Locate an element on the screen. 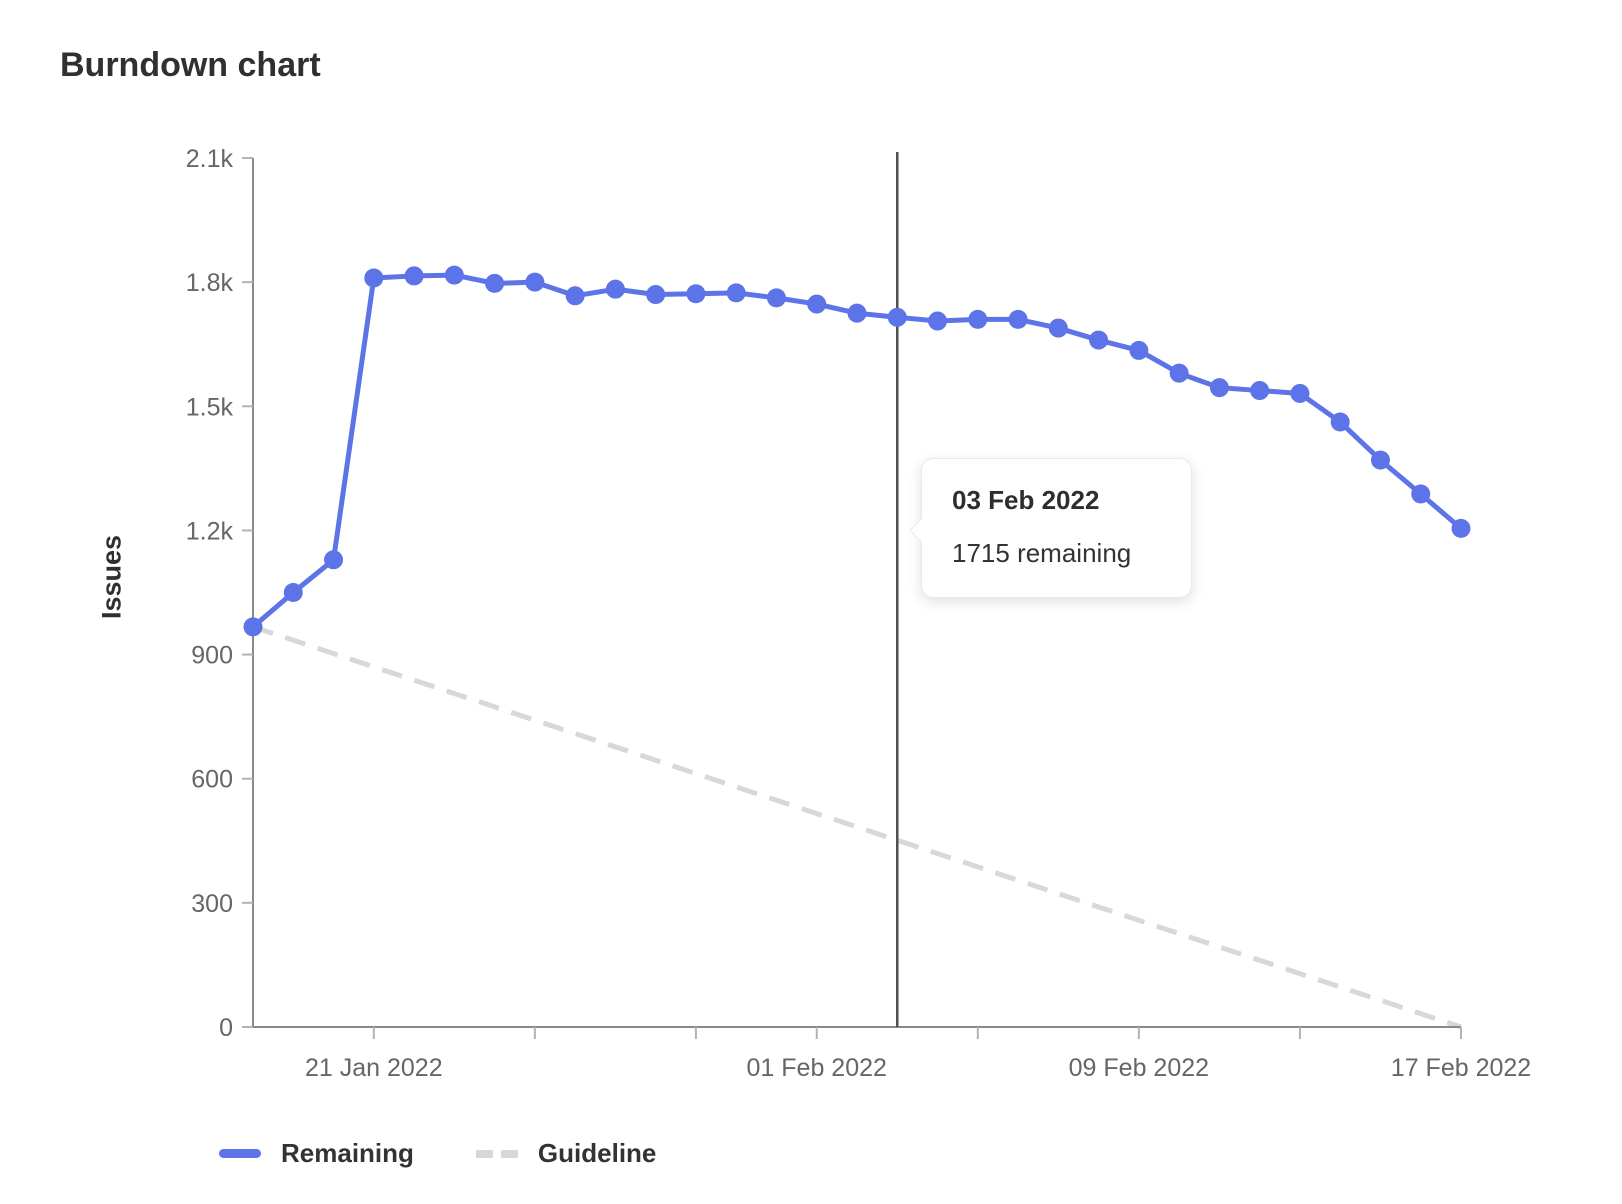 The width and height of the screenshot is (1622, 1204). legend-item-remaining: Remaining is located at coordinates (316, 1153).